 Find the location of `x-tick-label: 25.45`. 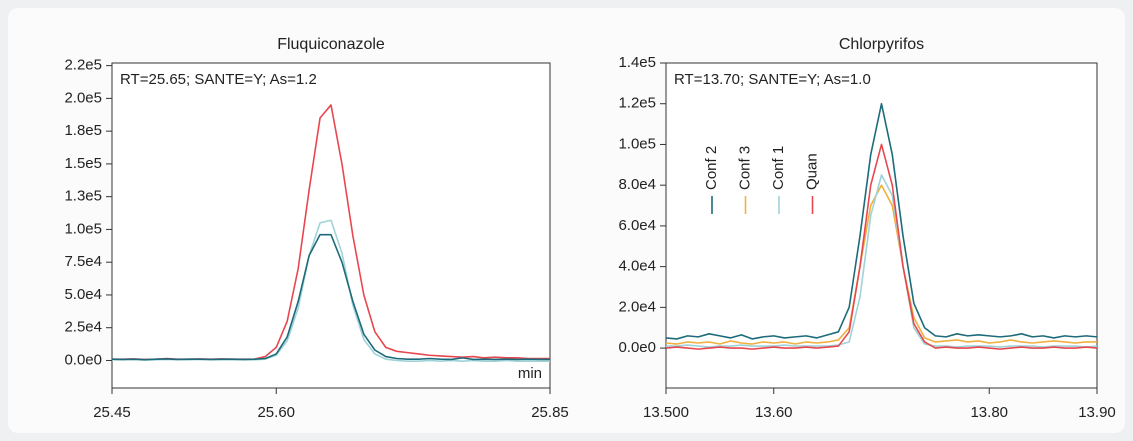

x-tick-label: 25.45 is located at coordinates (112, 412).